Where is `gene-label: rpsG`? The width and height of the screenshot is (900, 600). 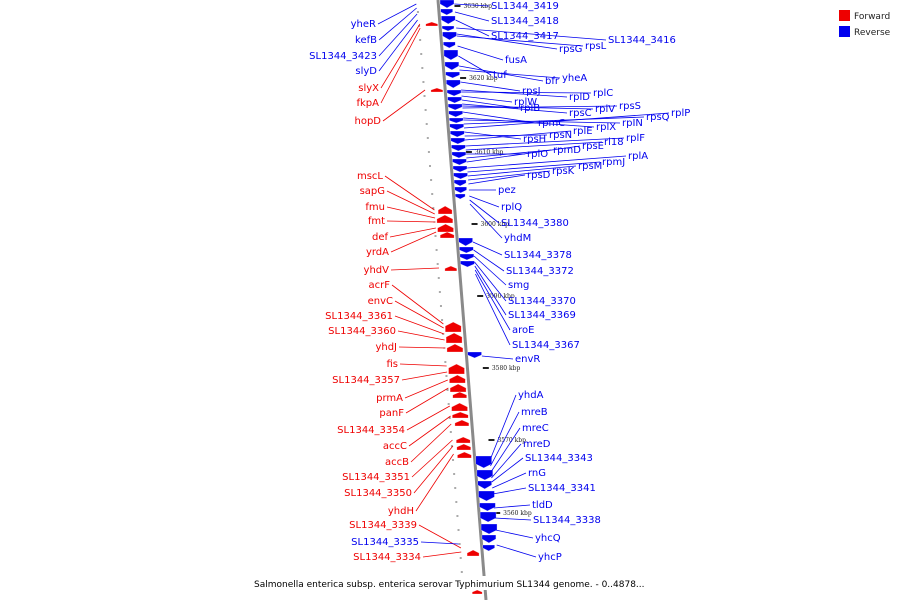 gene-label: rpsG is located at coordinates (570, 49).